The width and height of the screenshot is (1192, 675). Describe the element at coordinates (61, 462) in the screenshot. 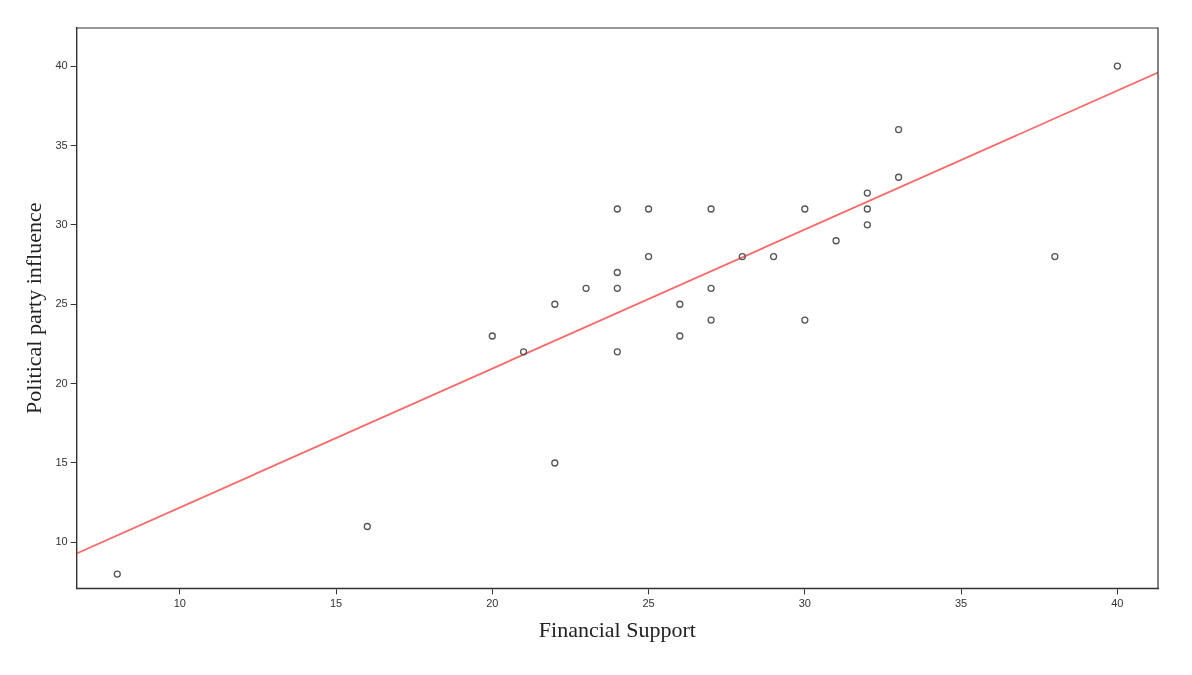

I see `y-tick-label: 15` at that location.